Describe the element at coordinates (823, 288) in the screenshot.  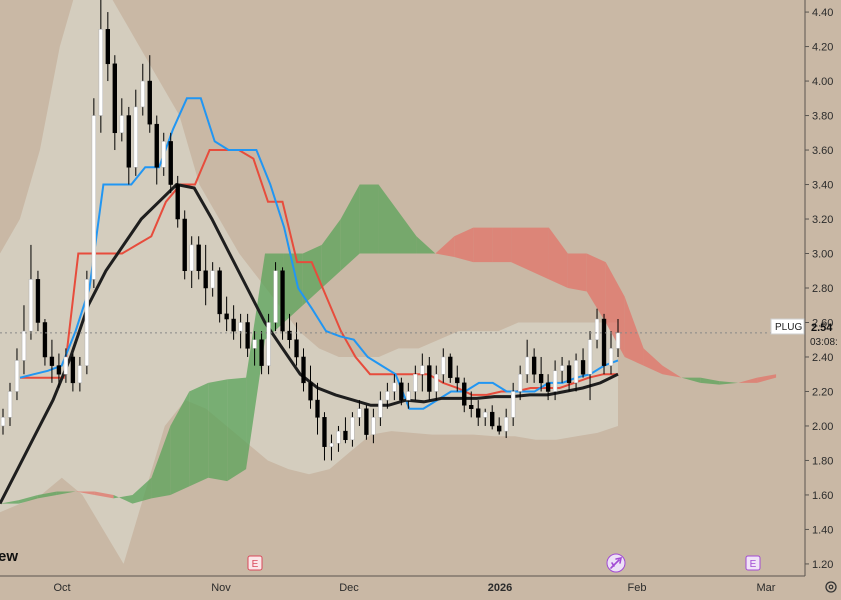
I see `price-axis` at that location.